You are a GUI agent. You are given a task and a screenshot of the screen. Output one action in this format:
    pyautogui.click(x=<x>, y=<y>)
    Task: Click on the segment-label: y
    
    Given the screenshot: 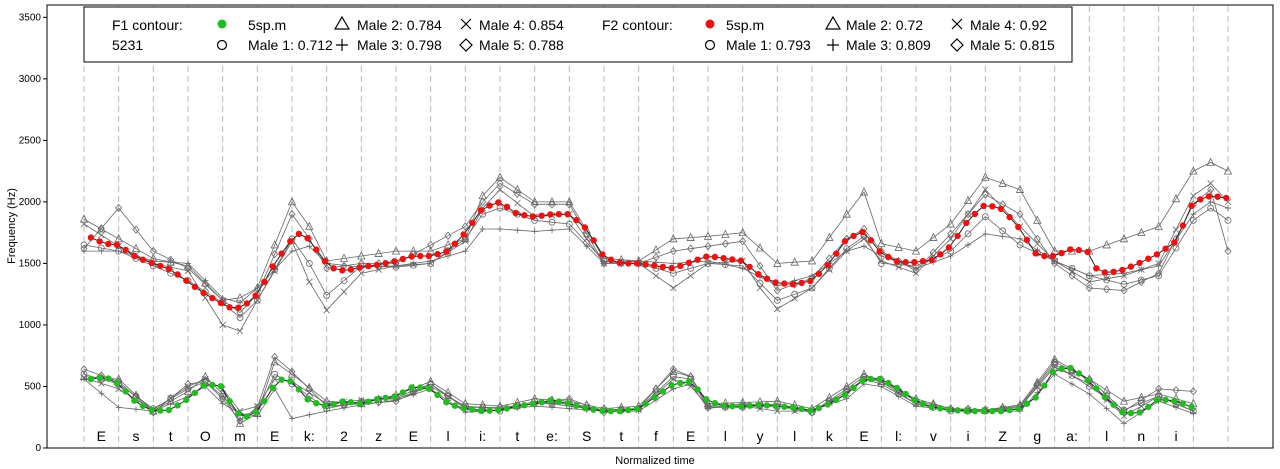 What is the action you would take?
    pyautogui.click(x=760, y=436)
    